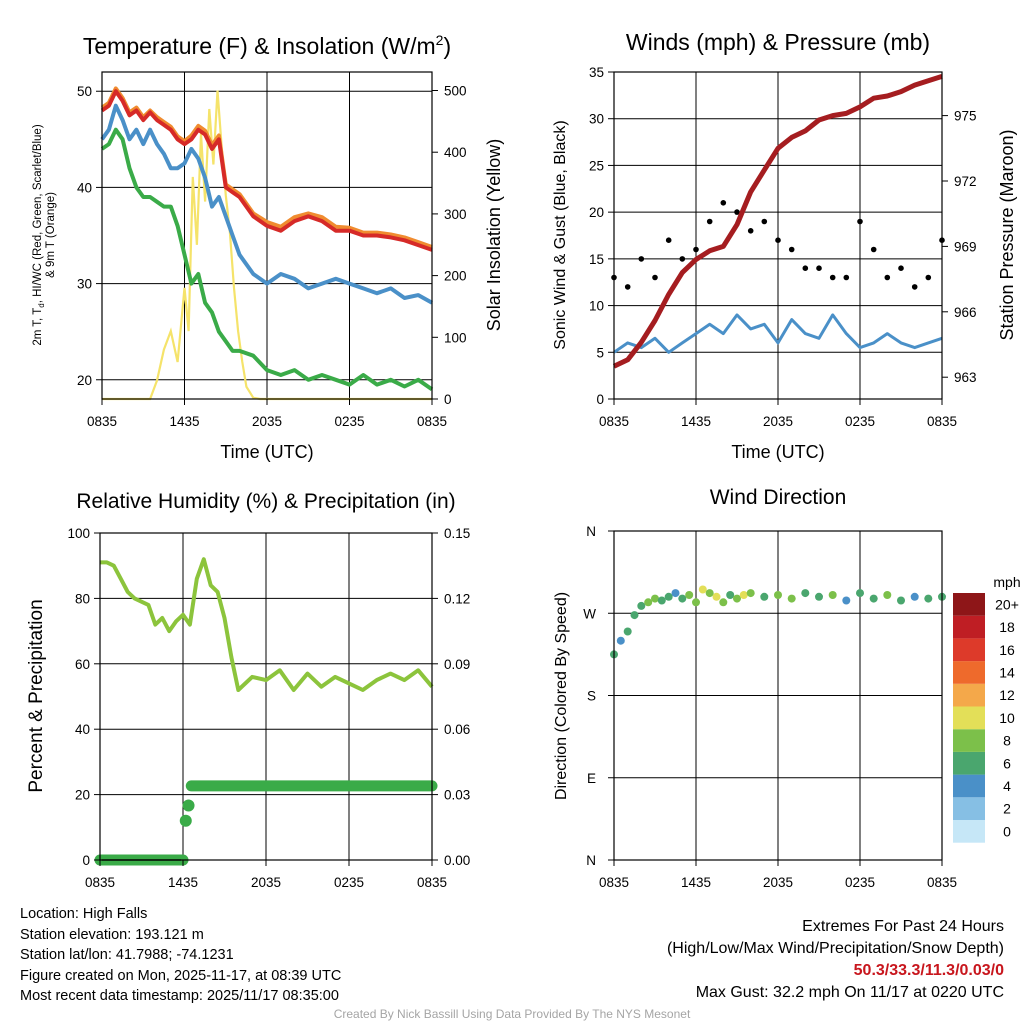 This screenshot has height=1024, width=1024. Describe the element at coordinates (82, 598) in the screenshot. I see `humidity-ytick-label: 80` at that location.